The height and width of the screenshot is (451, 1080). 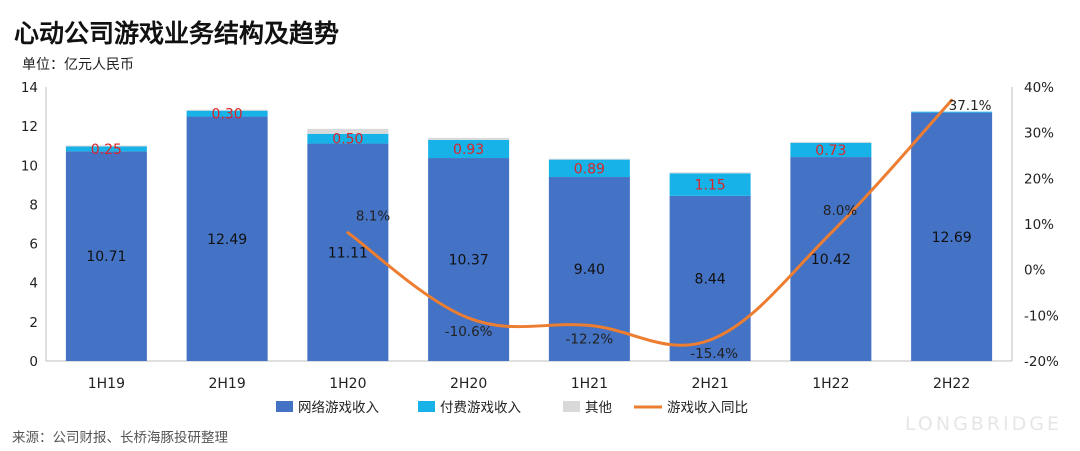 What do you see at coordinates (1041, 362) in the screenshot?
I see `y-right-tick-label: -20%` at bounding box center [1041, 362].